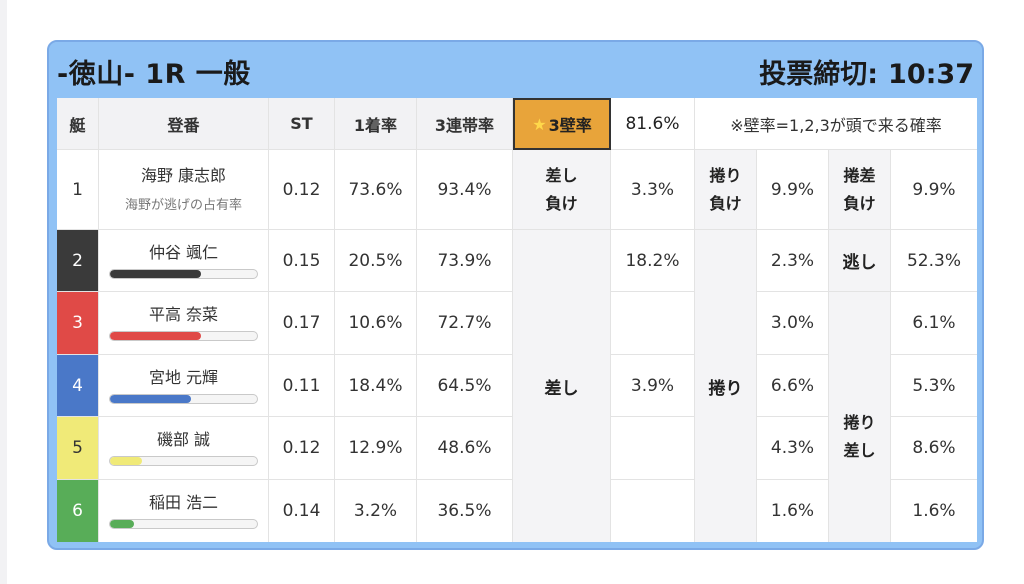  Describe the element at coordinates (793, 261) in the screenshot. I see `makuri-value-2: 2.3%` at that location.